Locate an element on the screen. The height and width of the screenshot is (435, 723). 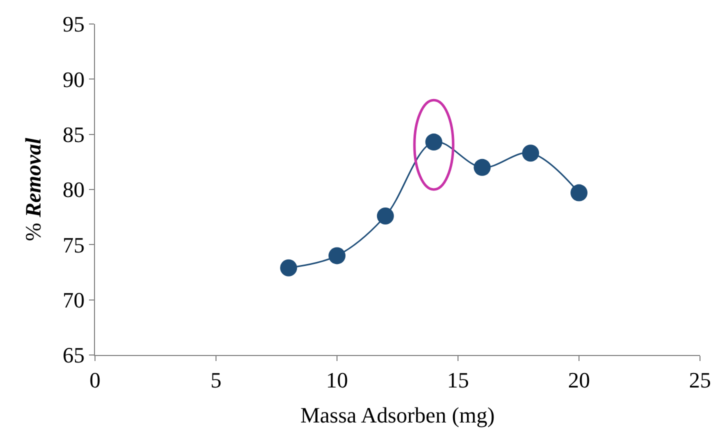
x-tick-label: 20 is located at coordinates (579, 379).